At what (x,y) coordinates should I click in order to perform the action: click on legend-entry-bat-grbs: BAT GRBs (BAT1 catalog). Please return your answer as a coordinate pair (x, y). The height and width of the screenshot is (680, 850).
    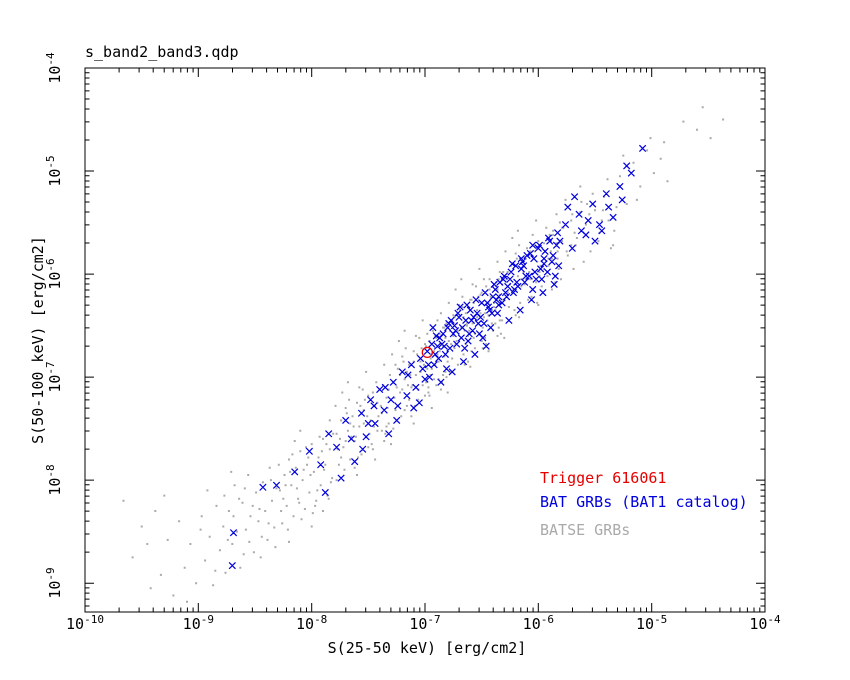
    Looking at the image, I should click on (644, 502).